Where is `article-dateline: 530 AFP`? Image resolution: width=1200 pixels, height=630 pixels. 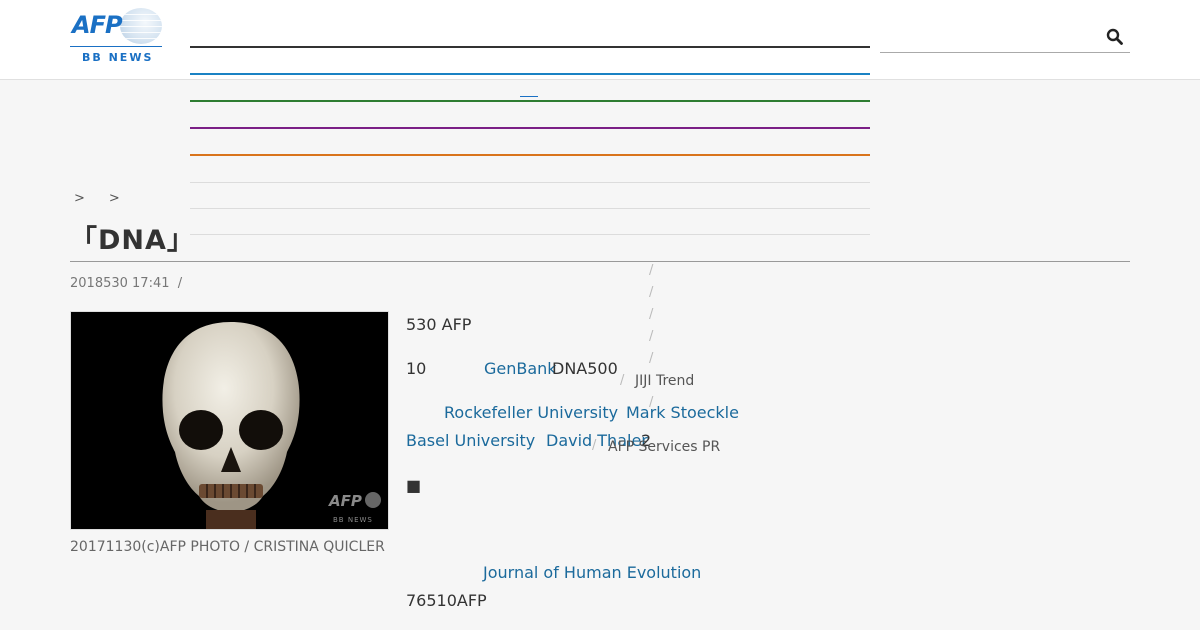 article-dateline: 530 AFP is located at coordinates (439, 324).